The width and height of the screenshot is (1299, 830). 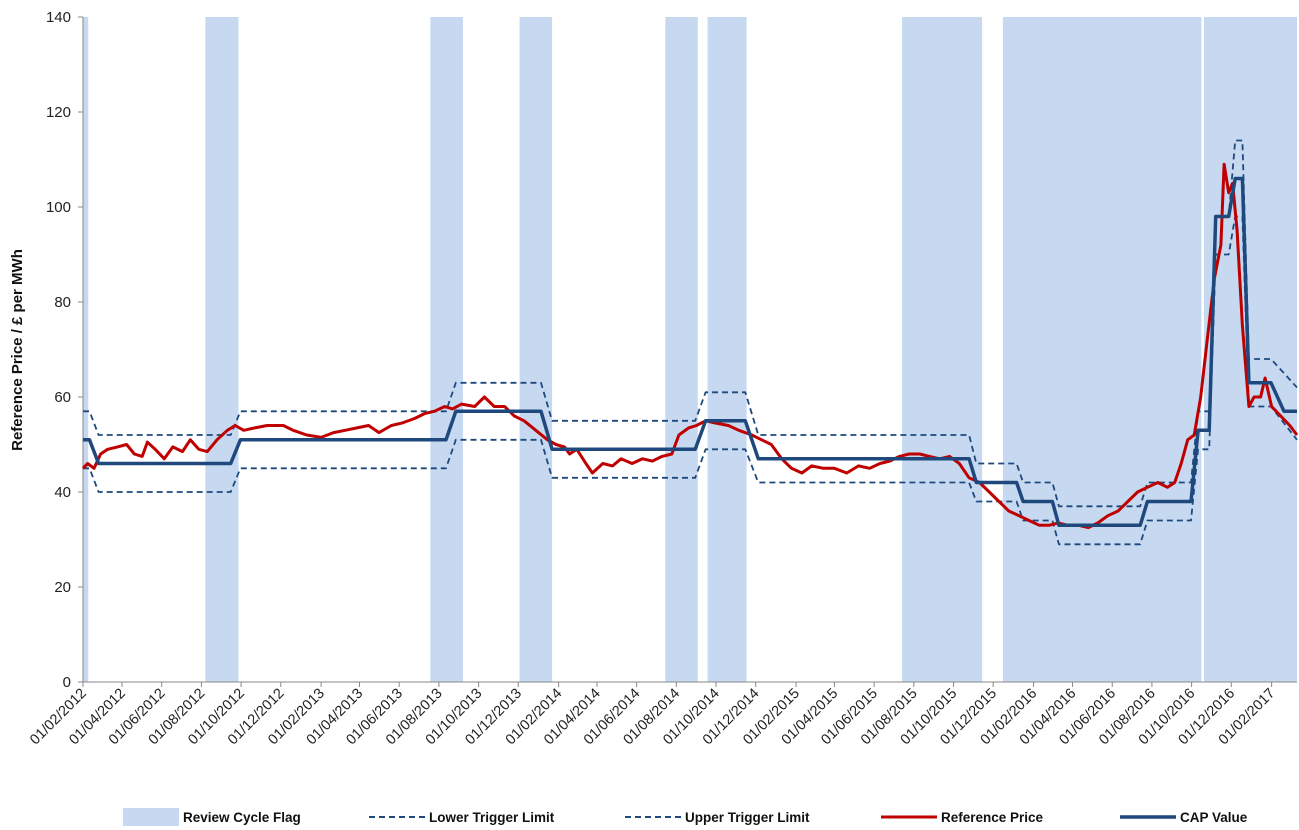 What do you see at coordinates (992, 817) in the screenshot?
I see `legend-label: Reference Price` at bounding box center [992, 817].